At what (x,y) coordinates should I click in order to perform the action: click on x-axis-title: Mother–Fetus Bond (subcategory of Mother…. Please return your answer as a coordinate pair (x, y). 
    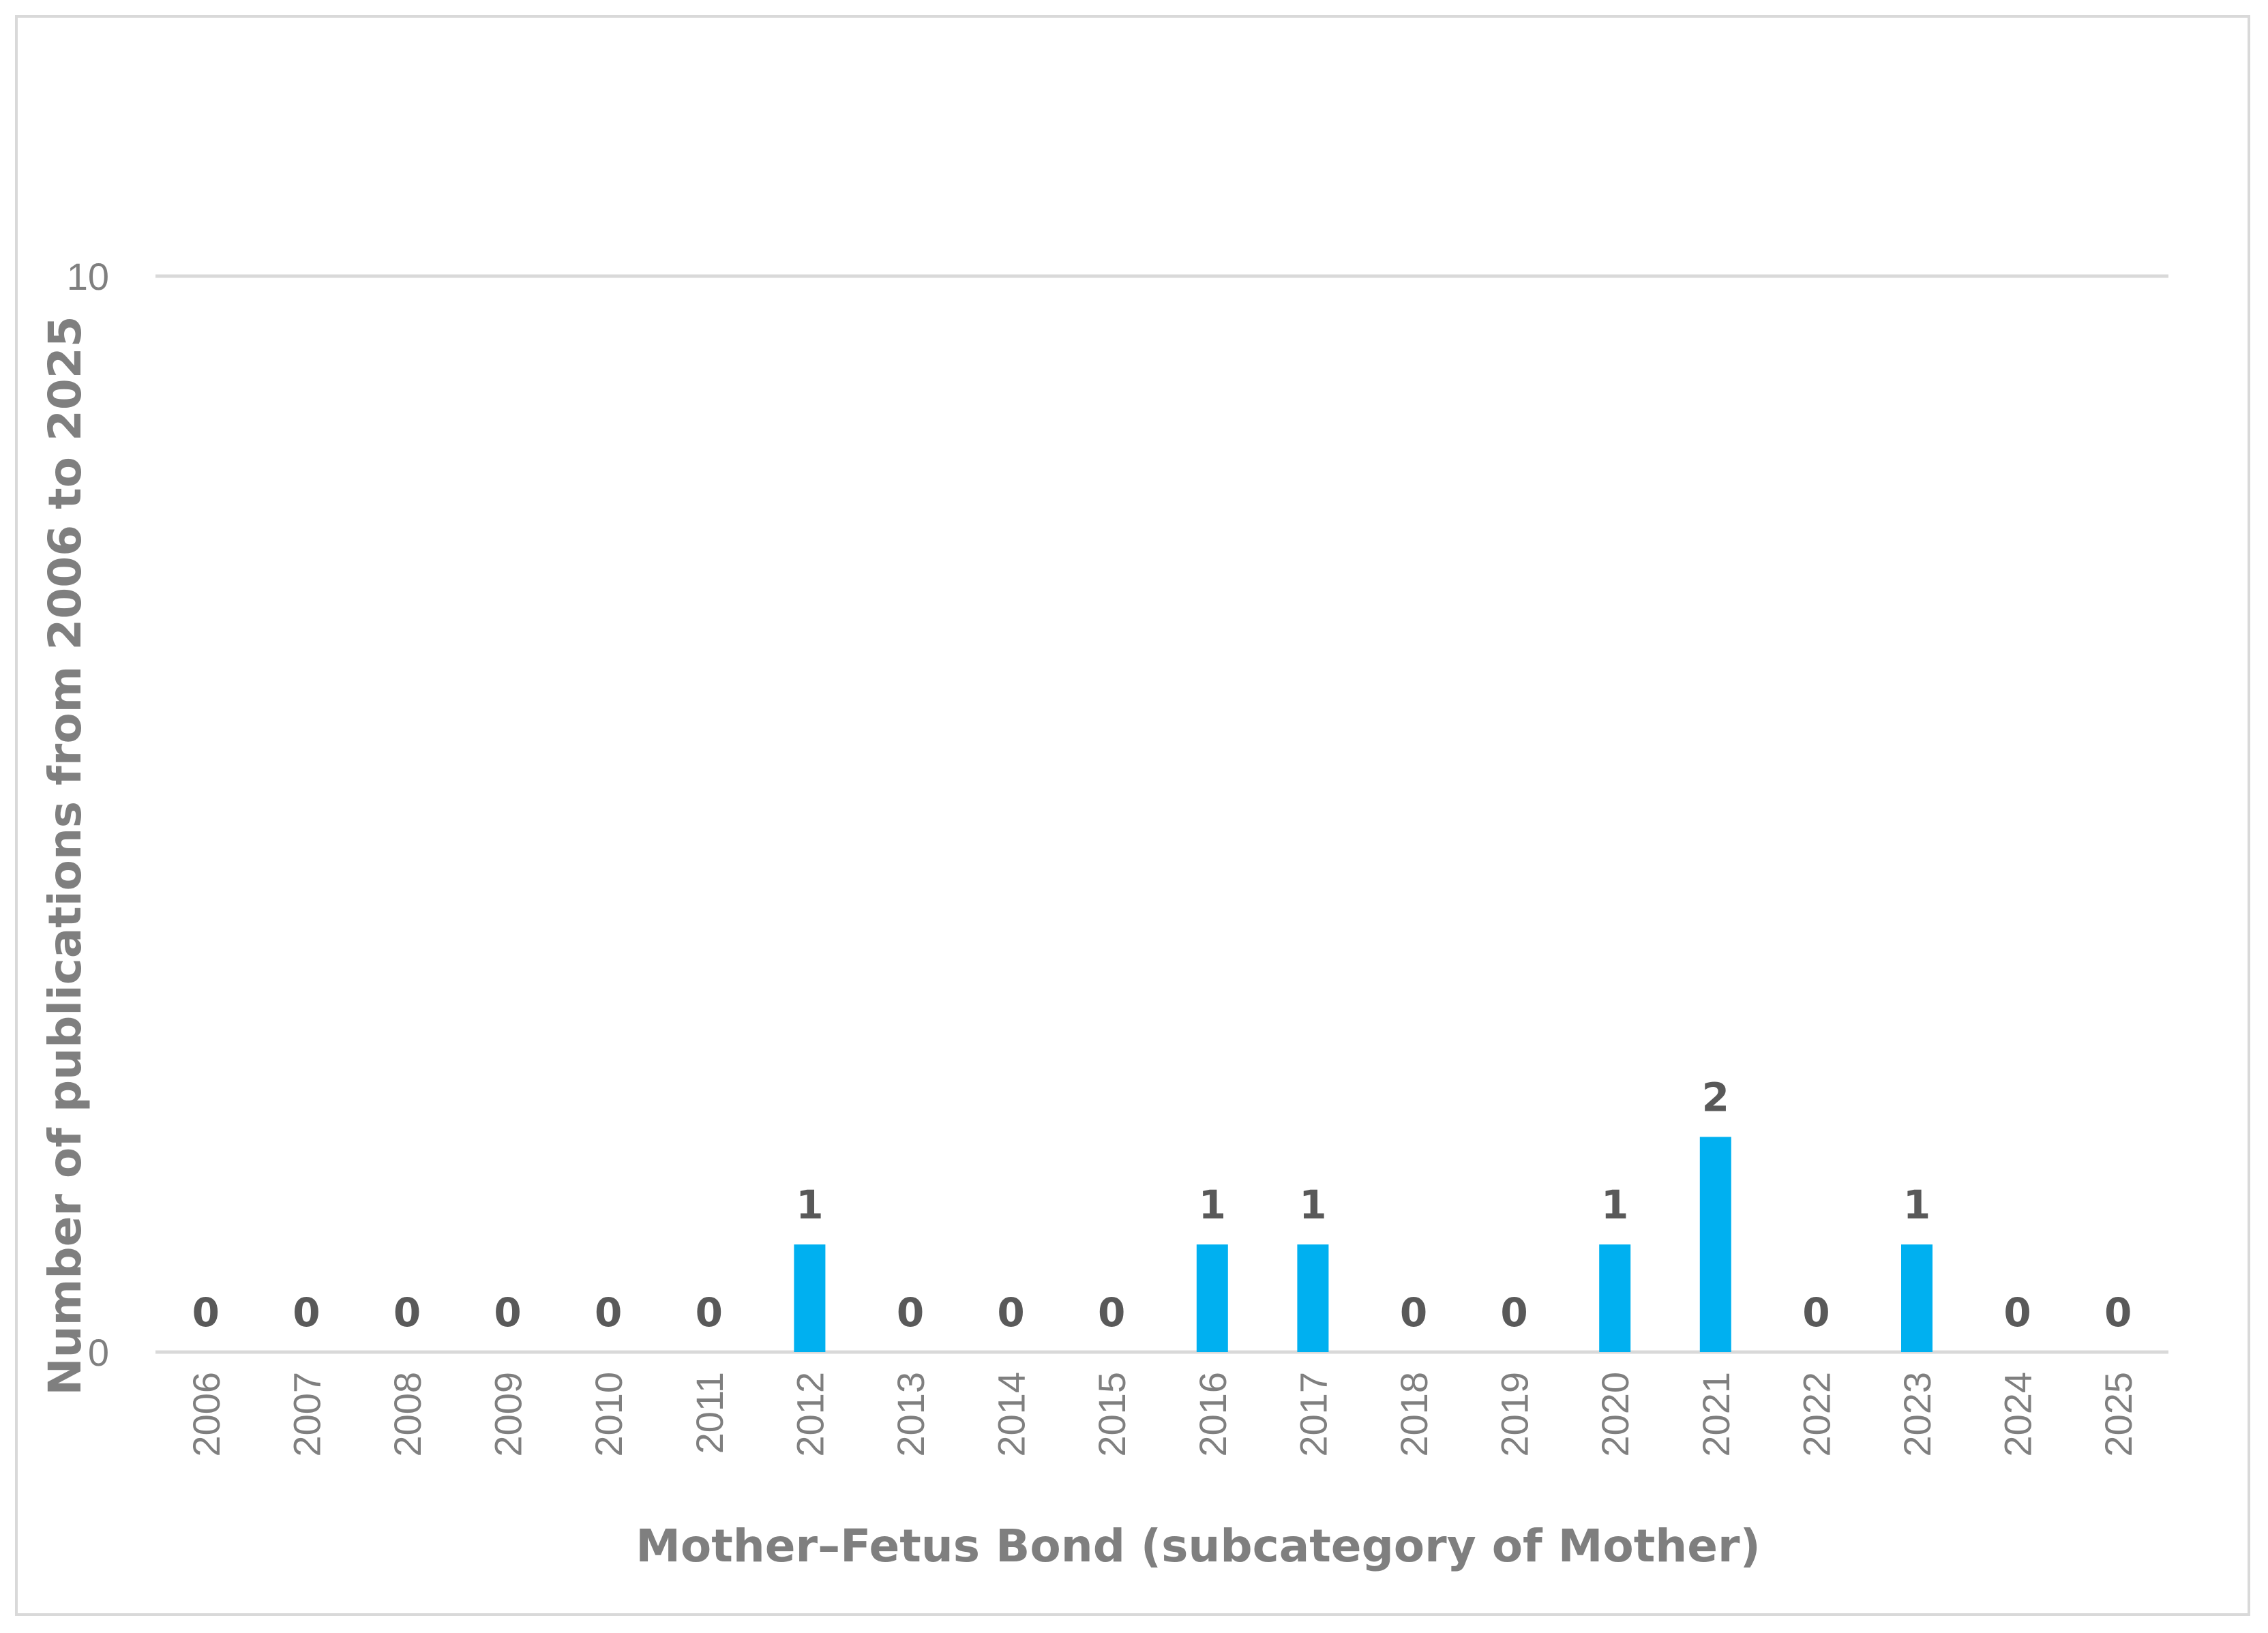
    Looking at the image, I should click on (1198, 1546).